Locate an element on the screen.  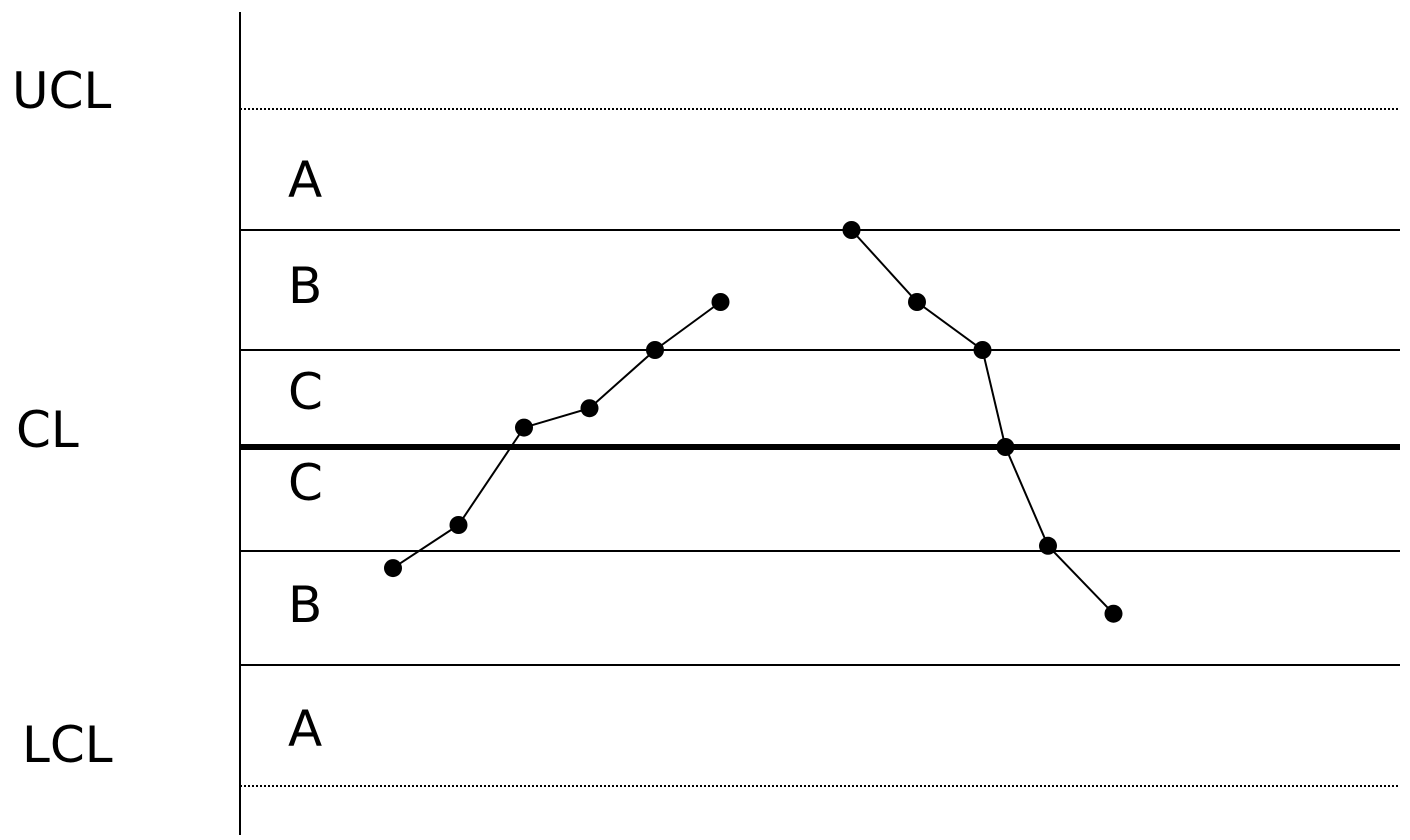
series-2-line is located at coordinates (982, 422).